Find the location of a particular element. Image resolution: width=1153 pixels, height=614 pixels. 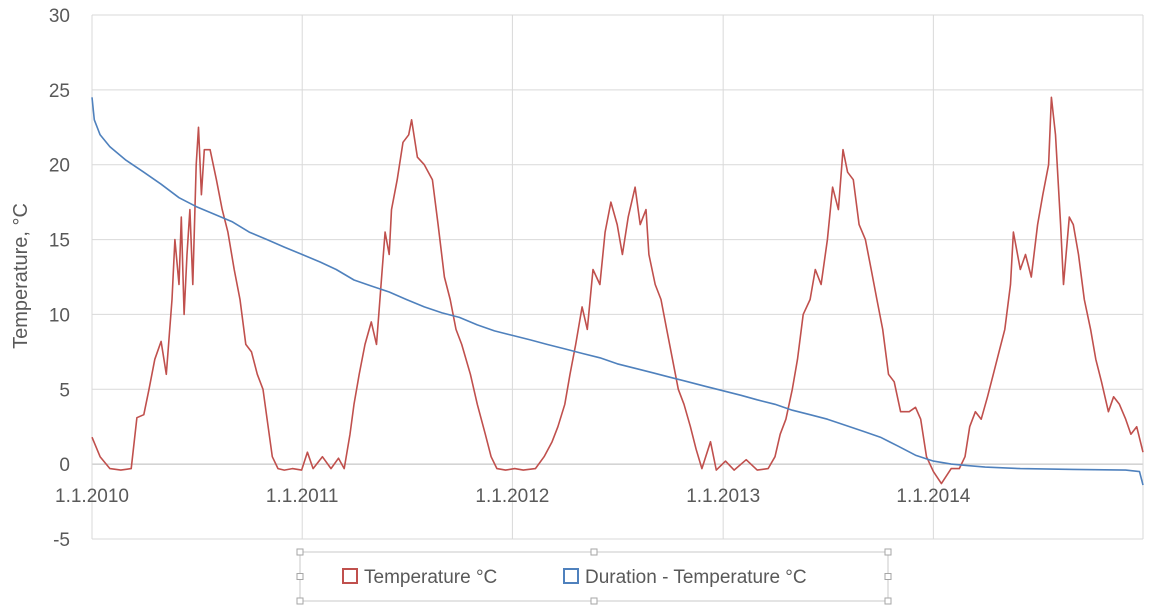

y-tick-labels: -5 0 5 10 15 20 25 30 is located at coordinates (59, 278).